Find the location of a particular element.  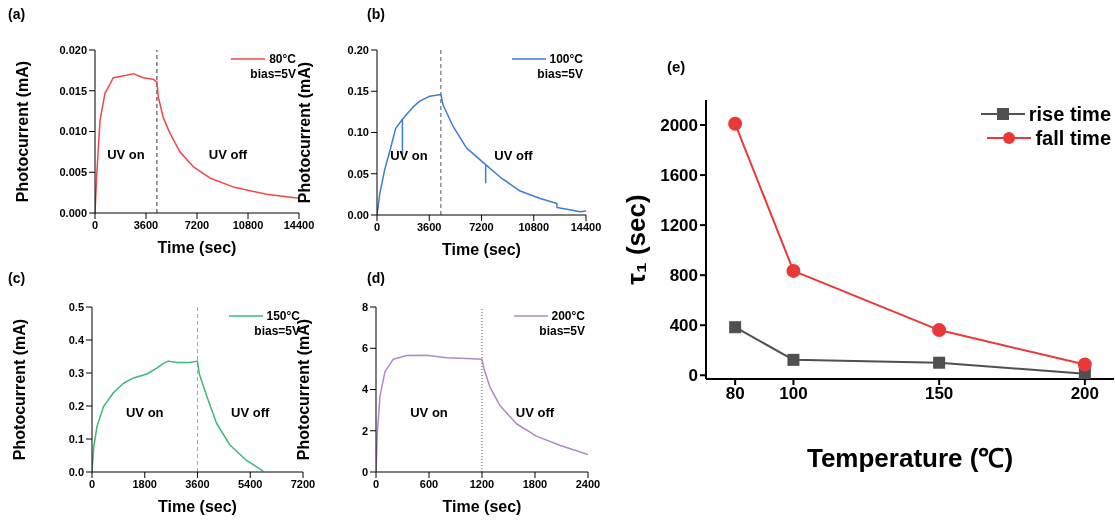

y-tick-label: 6 is located at coordinates (364, 348).